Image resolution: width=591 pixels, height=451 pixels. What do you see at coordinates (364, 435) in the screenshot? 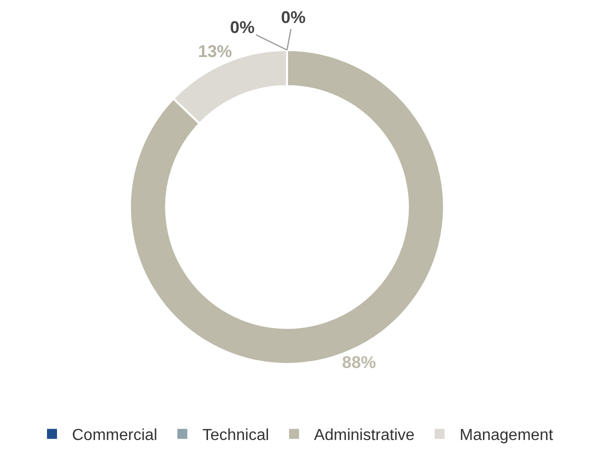
I see `legend-label: Administrative` at bounding box center [364, 435].